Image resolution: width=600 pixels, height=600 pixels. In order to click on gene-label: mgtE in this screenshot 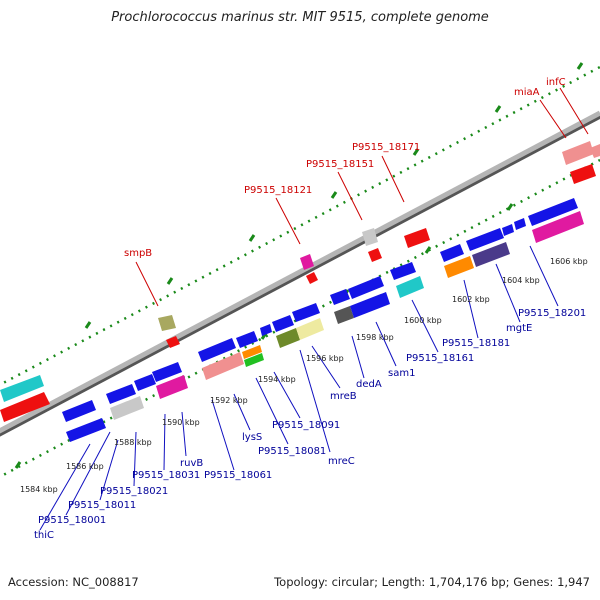, I will do `click(519, 328)`.